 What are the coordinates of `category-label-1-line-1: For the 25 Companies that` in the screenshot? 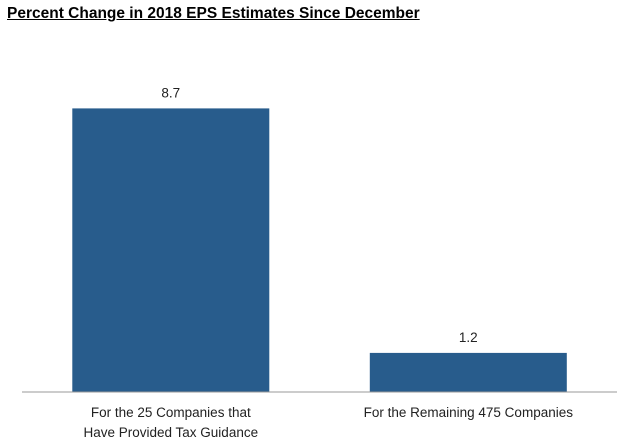 It's located at (171, 412).